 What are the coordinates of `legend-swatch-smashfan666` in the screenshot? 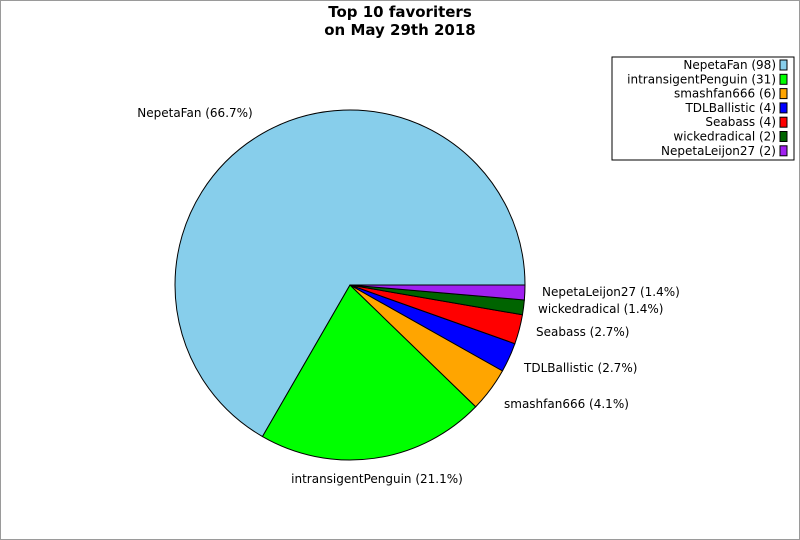 It's located at (783, 94).